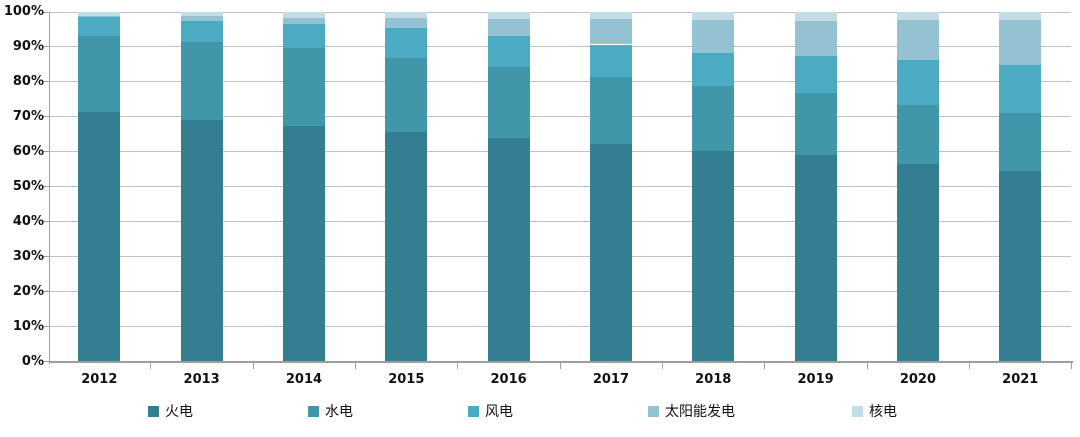 Image resolution: width=1080 pixels, height=437 pixels. What do you see at coordinates (32, 361) in the screenshot?
I see `y-axis-label: 0%` at bounding box center [32, 361].